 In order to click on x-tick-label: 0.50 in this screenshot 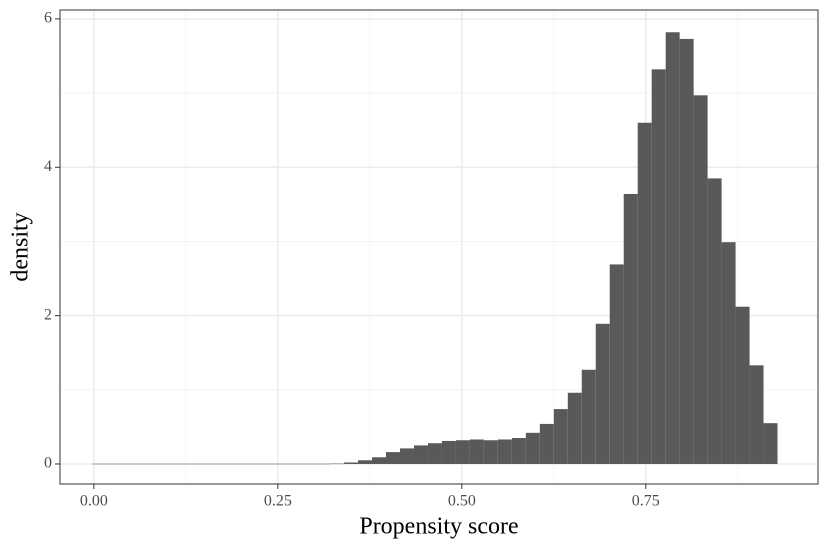, I will do `click(462, 501)`.